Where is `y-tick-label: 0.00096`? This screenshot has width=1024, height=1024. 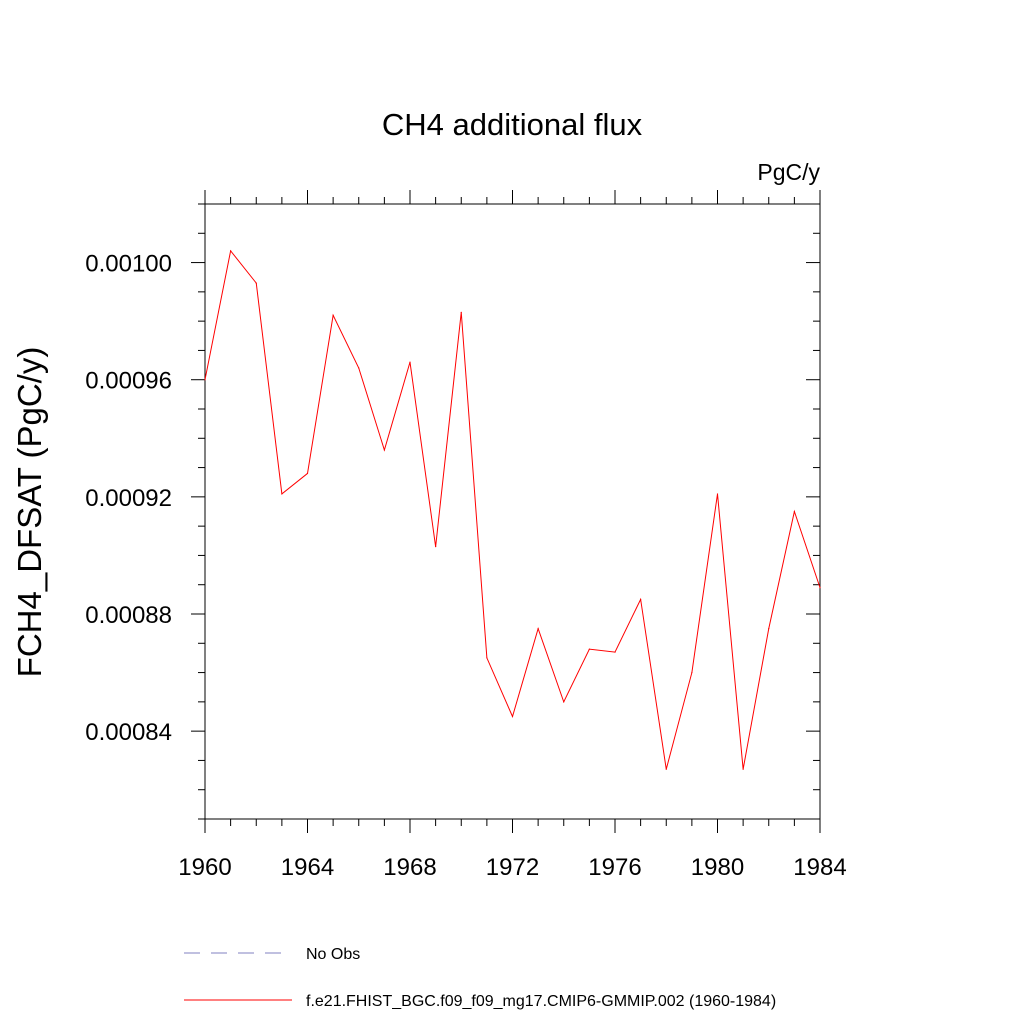
y-tick-label: 0.00096 is located at coordinates (128, 381).